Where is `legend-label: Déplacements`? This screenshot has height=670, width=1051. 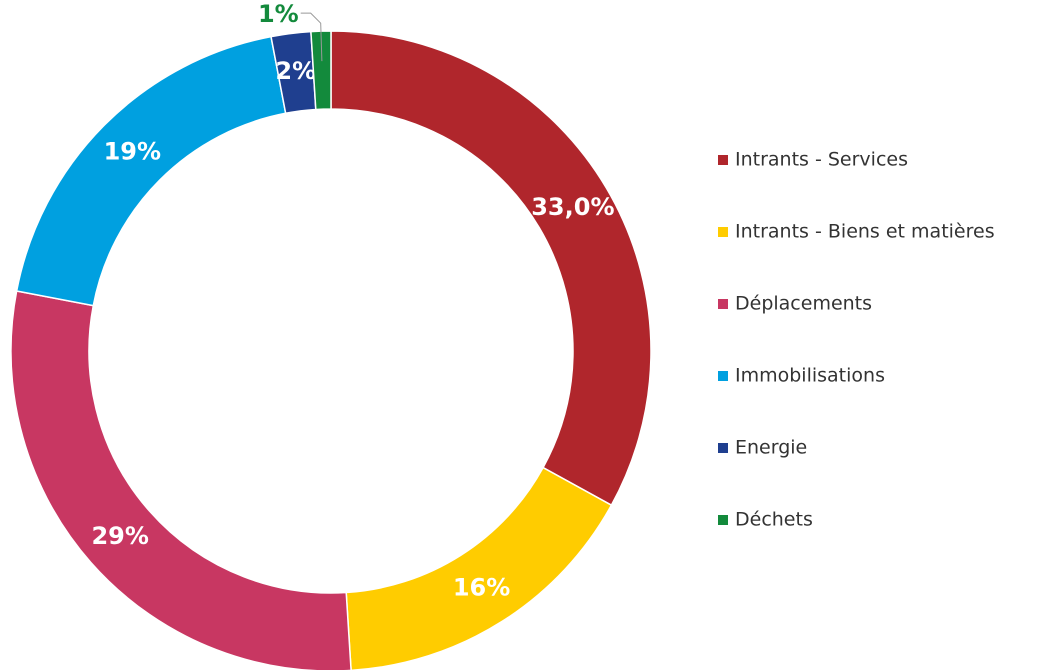 legend-label: Déplacements is located at coordinates (803, 304).